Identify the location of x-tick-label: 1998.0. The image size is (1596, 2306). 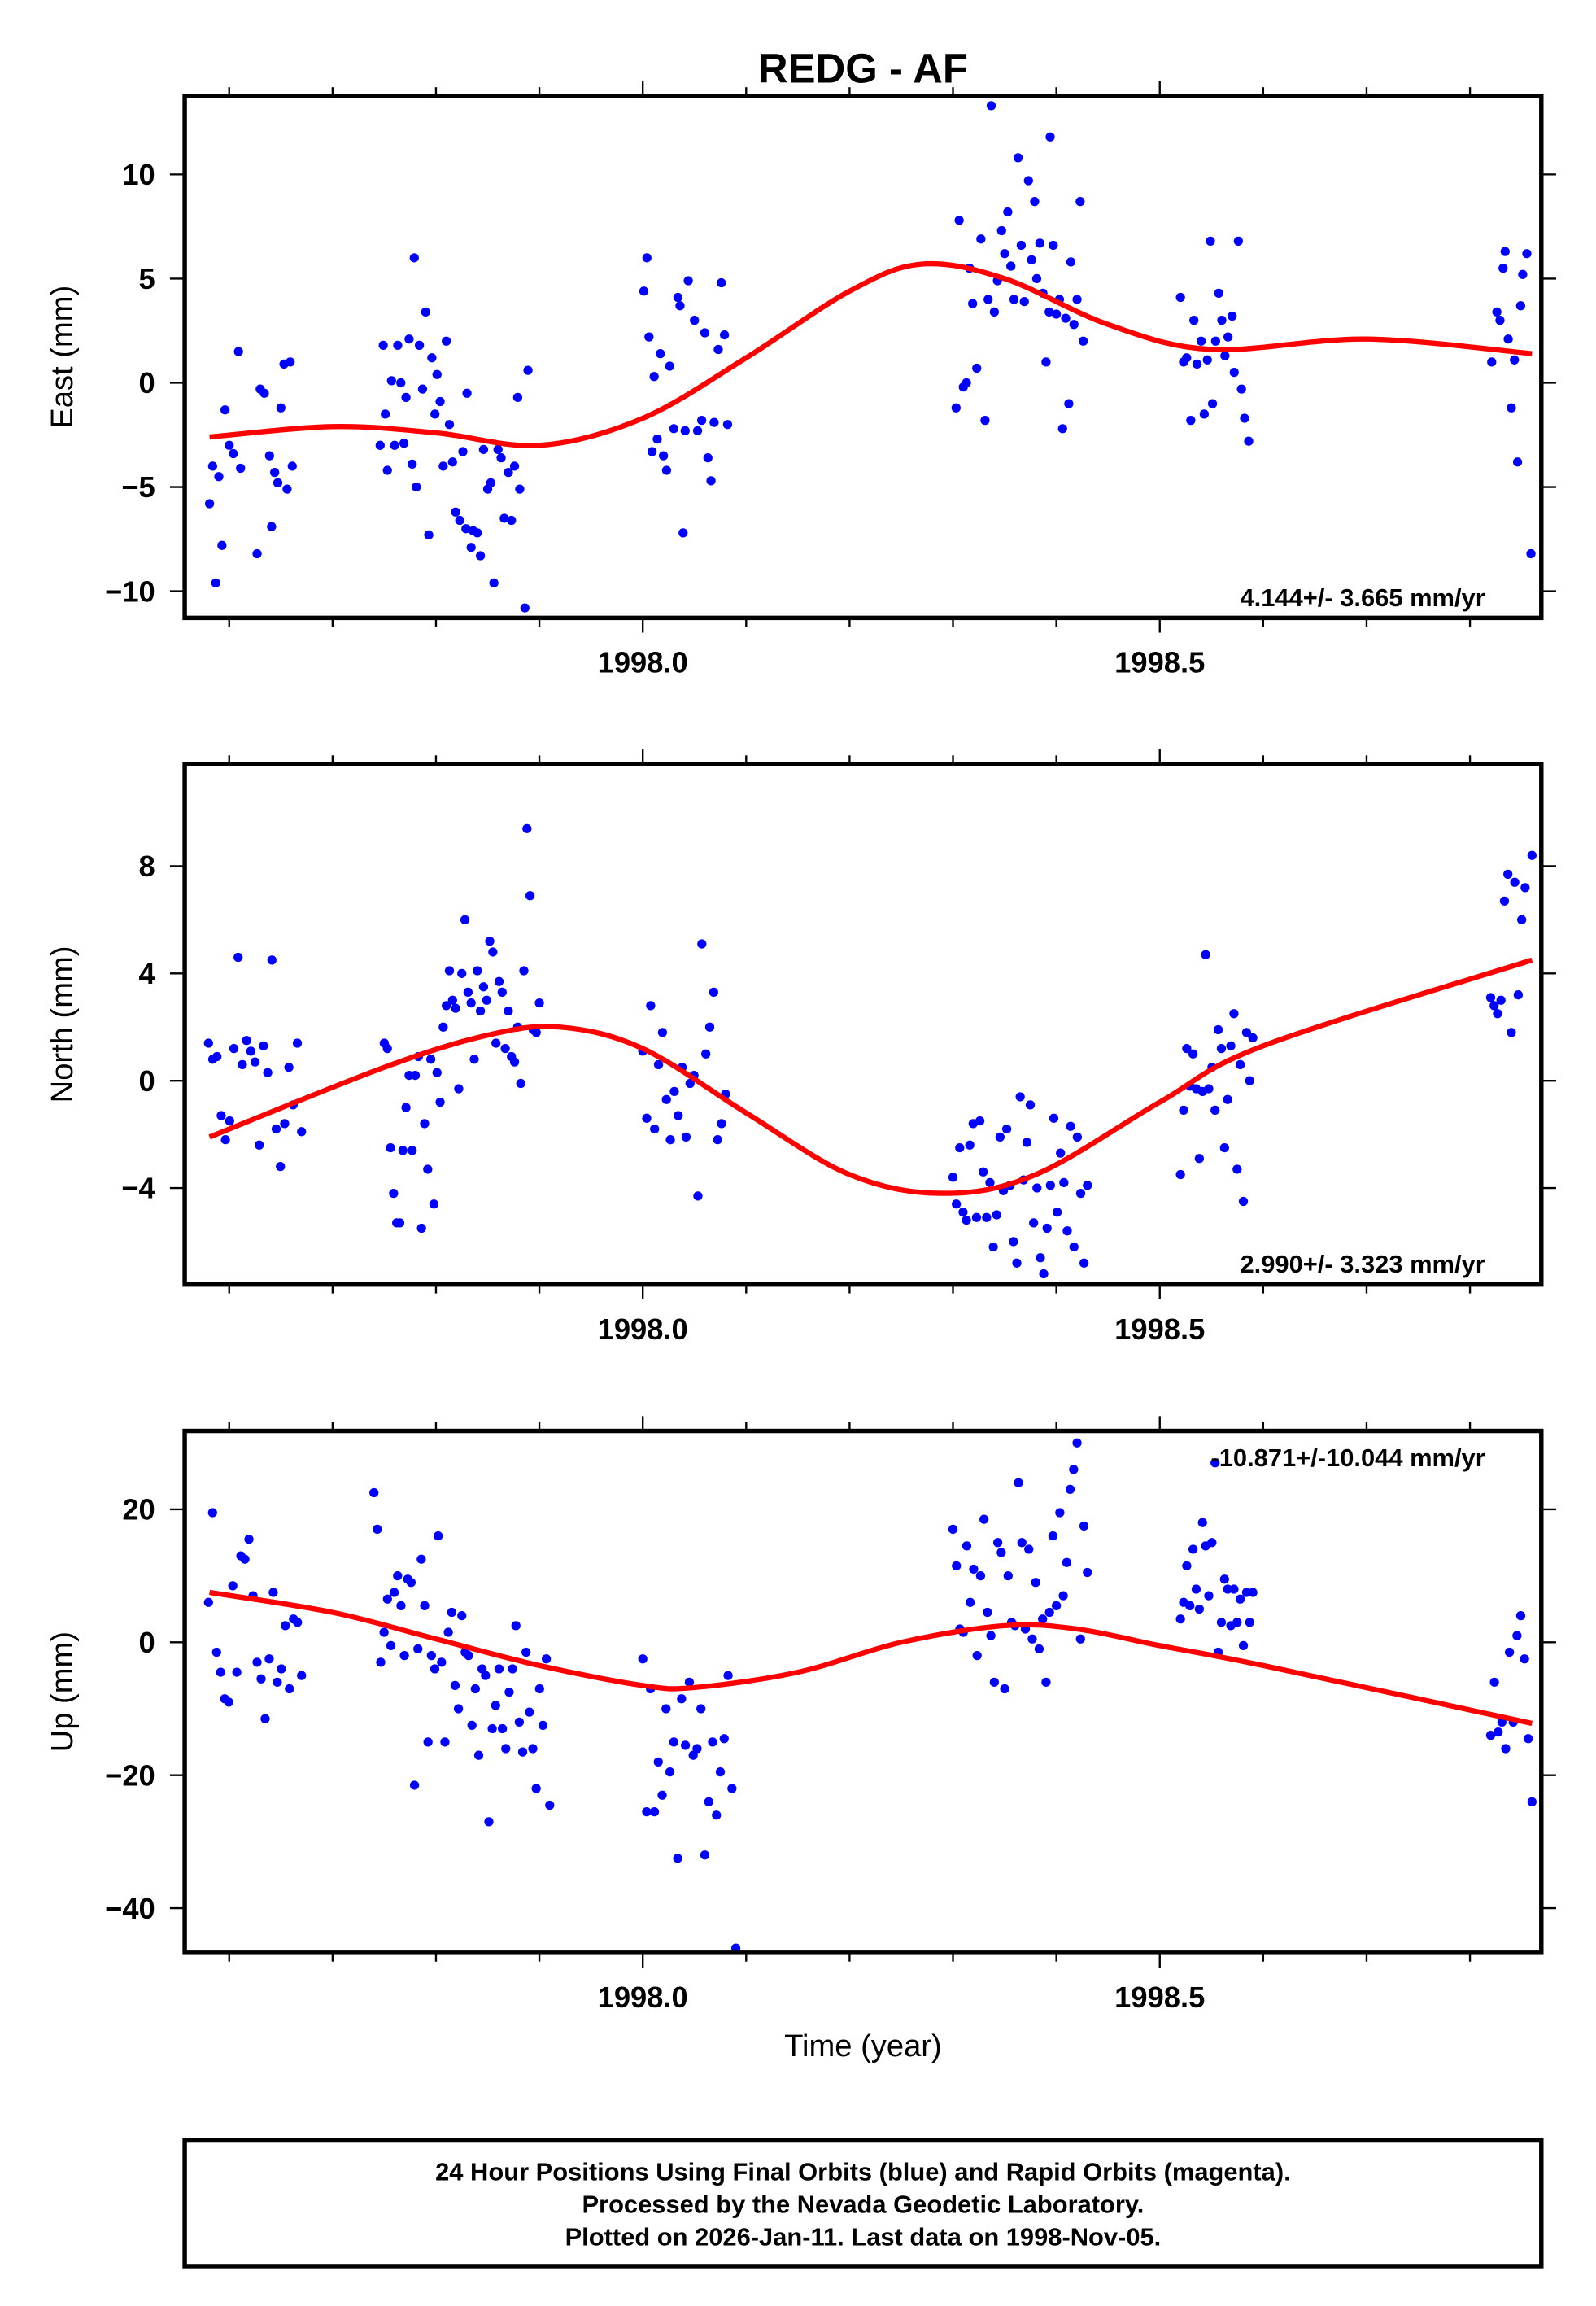
(643, 662).